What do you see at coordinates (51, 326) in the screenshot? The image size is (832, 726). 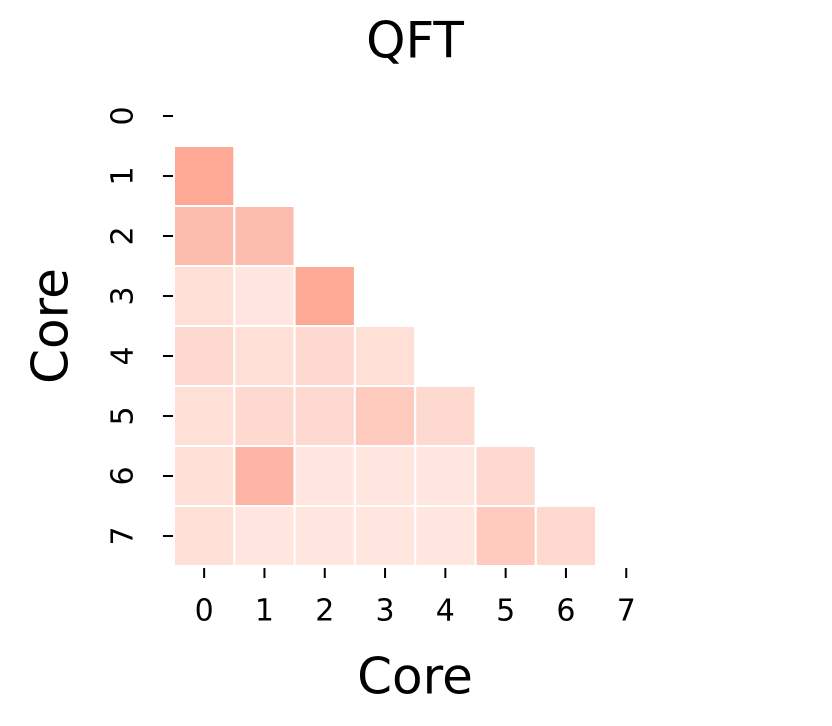 I see `y-axis-label: Core` at bounding box center [51, 326].